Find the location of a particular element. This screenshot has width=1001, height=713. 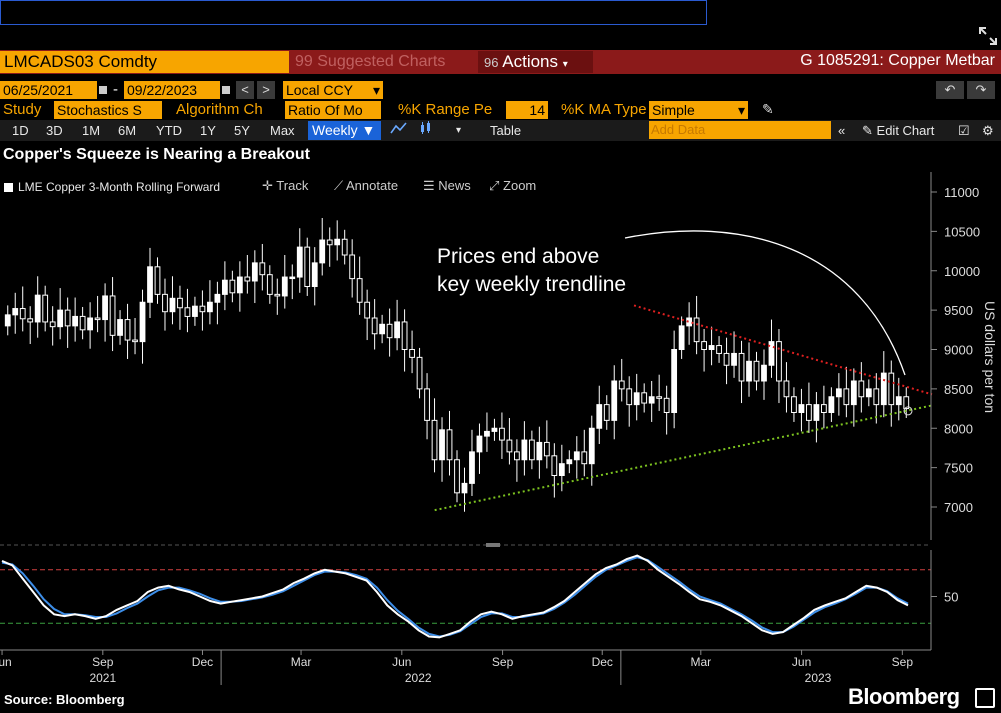

currency-select: Local CCY ▾ is located at coordinates (333, 90).